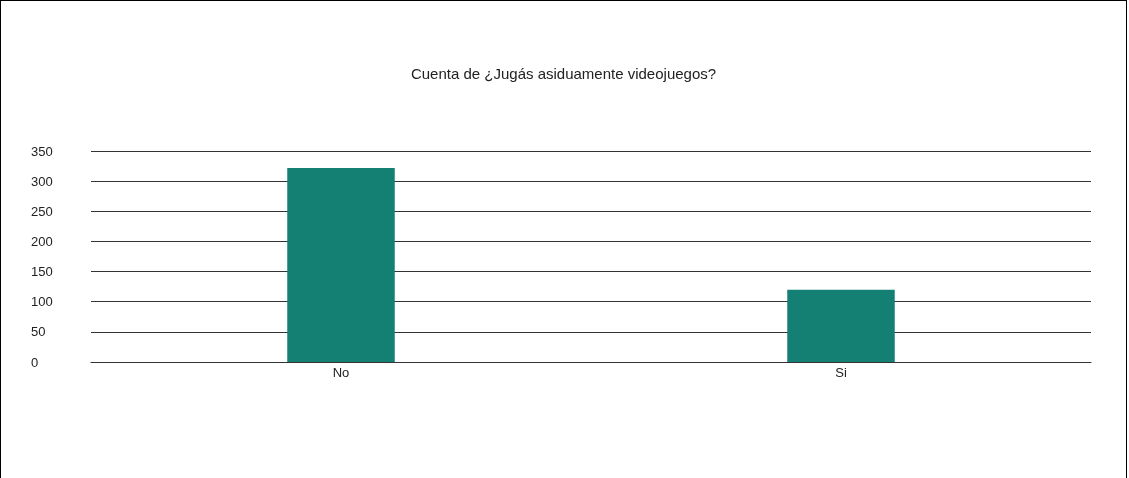 The width and height of the screenshot is (1129, 478). Describe the element at coordinates (35, 362) in the screenshot. I see `y-tick-label: 0` at that location.